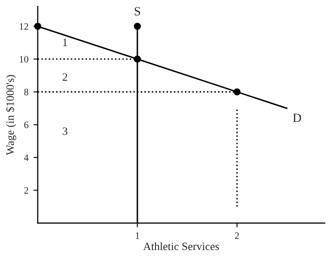 The image size is (328, 264). I want to click on series-label: D, so click(297, 118).